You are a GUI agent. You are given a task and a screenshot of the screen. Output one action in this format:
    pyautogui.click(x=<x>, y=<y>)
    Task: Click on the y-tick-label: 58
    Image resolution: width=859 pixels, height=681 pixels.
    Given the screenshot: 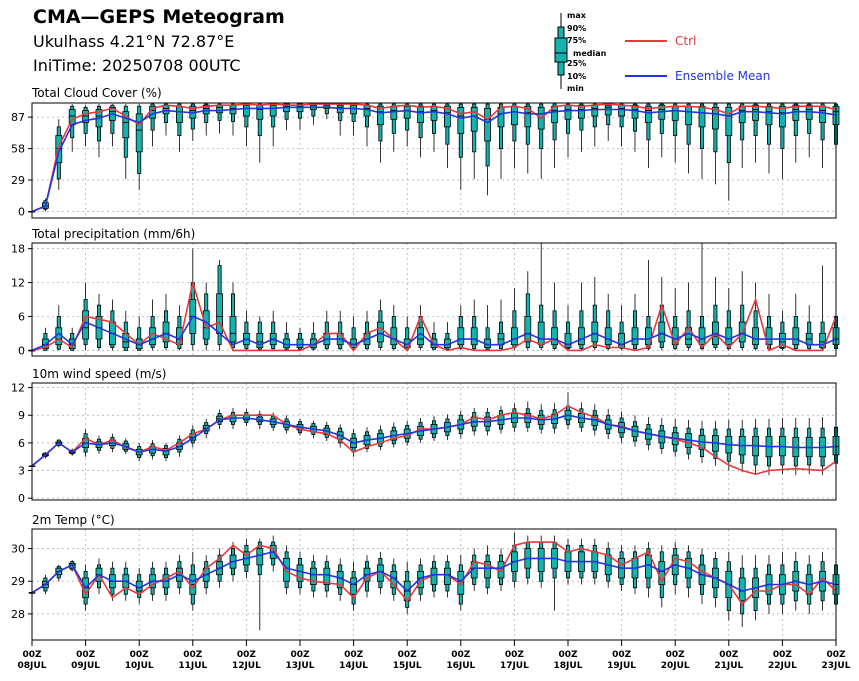 What is the action you would take?
    pyautogui.click(x=18, y=149)
    